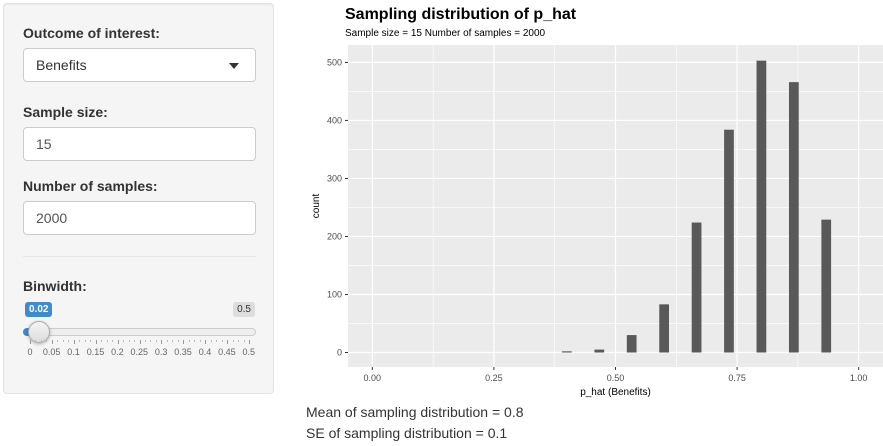 Image resolution: width=883 pixels, height=446 pixels. What do you see at coordinates (334, 62) in the screenshot?
I see `y-tick-label: 500` at bounding box center [334, 62].